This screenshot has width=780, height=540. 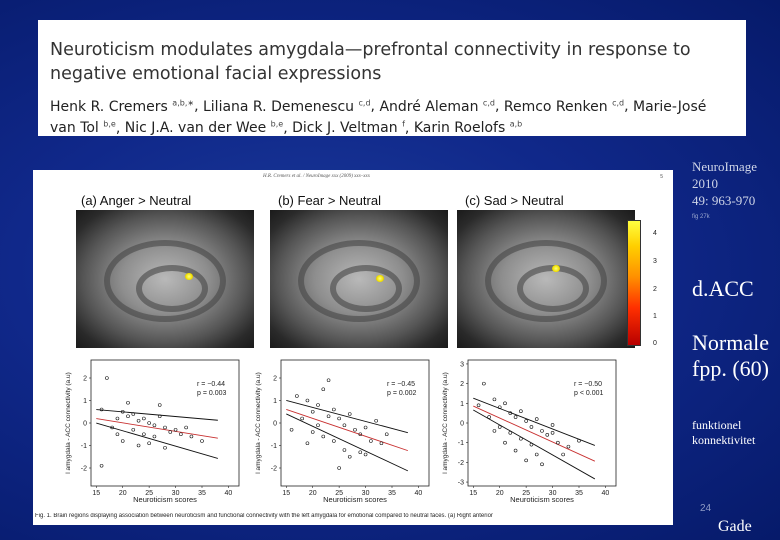 What do you see at coordinates (655, 343) in the screenshot?
I see `colorbar-tick: 0` at bounding box center [655, 343].